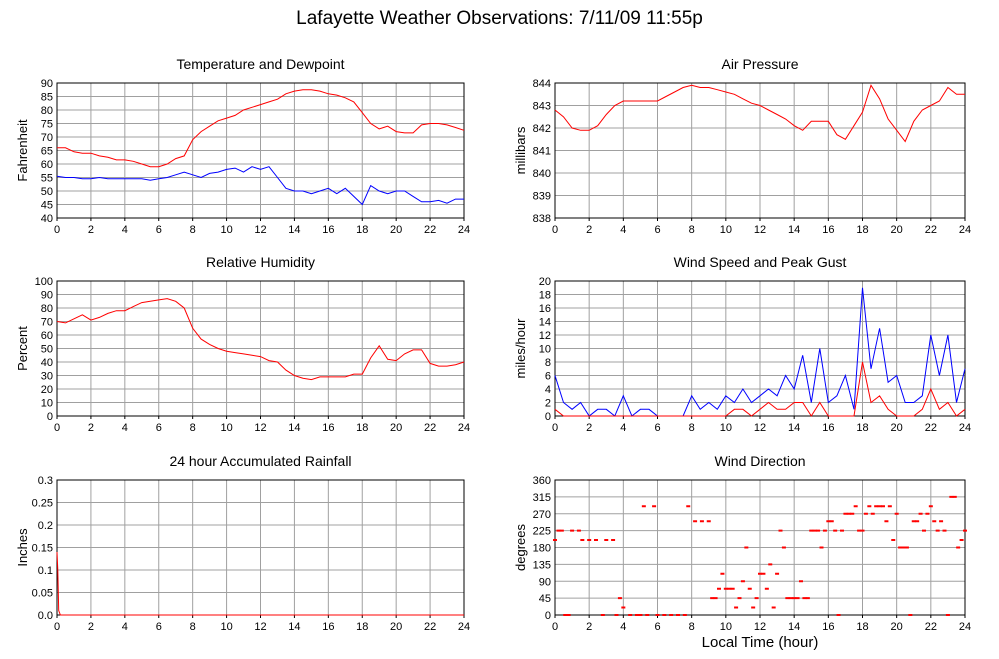  What do you see at coordinates (931, 230) in the screenshot?
I see `x-tick-label: 22` at bounding box center [931, 230].